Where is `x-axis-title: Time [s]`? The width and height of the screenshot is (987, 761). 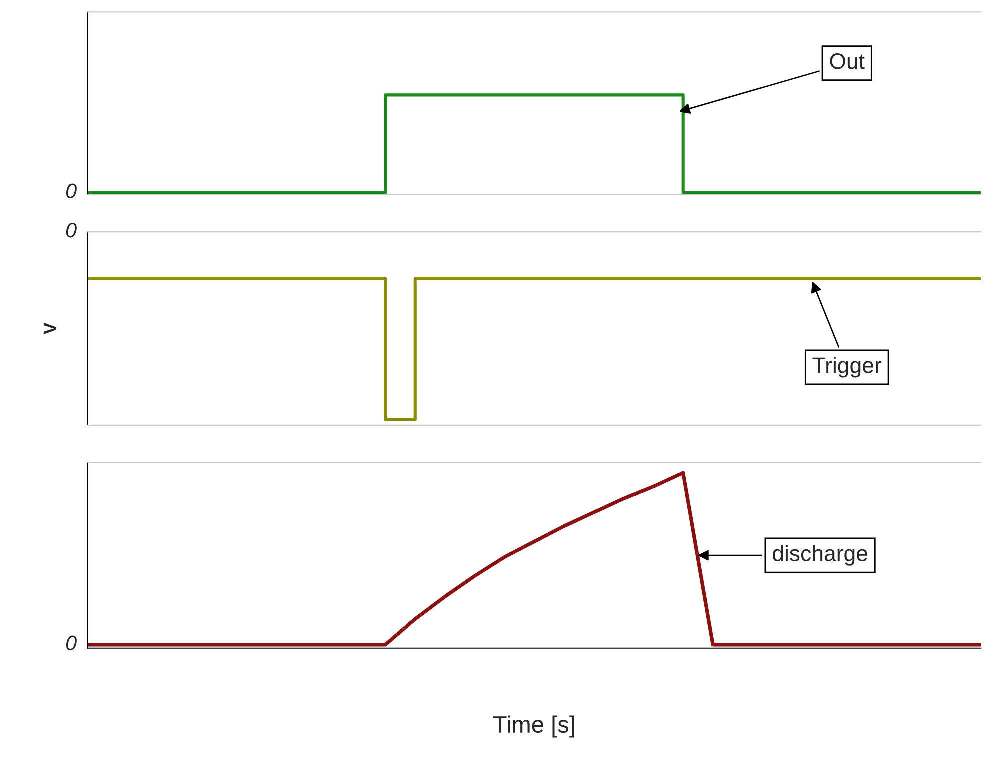
x-axis-title: Time [s] is located at coordinates (533, 727).